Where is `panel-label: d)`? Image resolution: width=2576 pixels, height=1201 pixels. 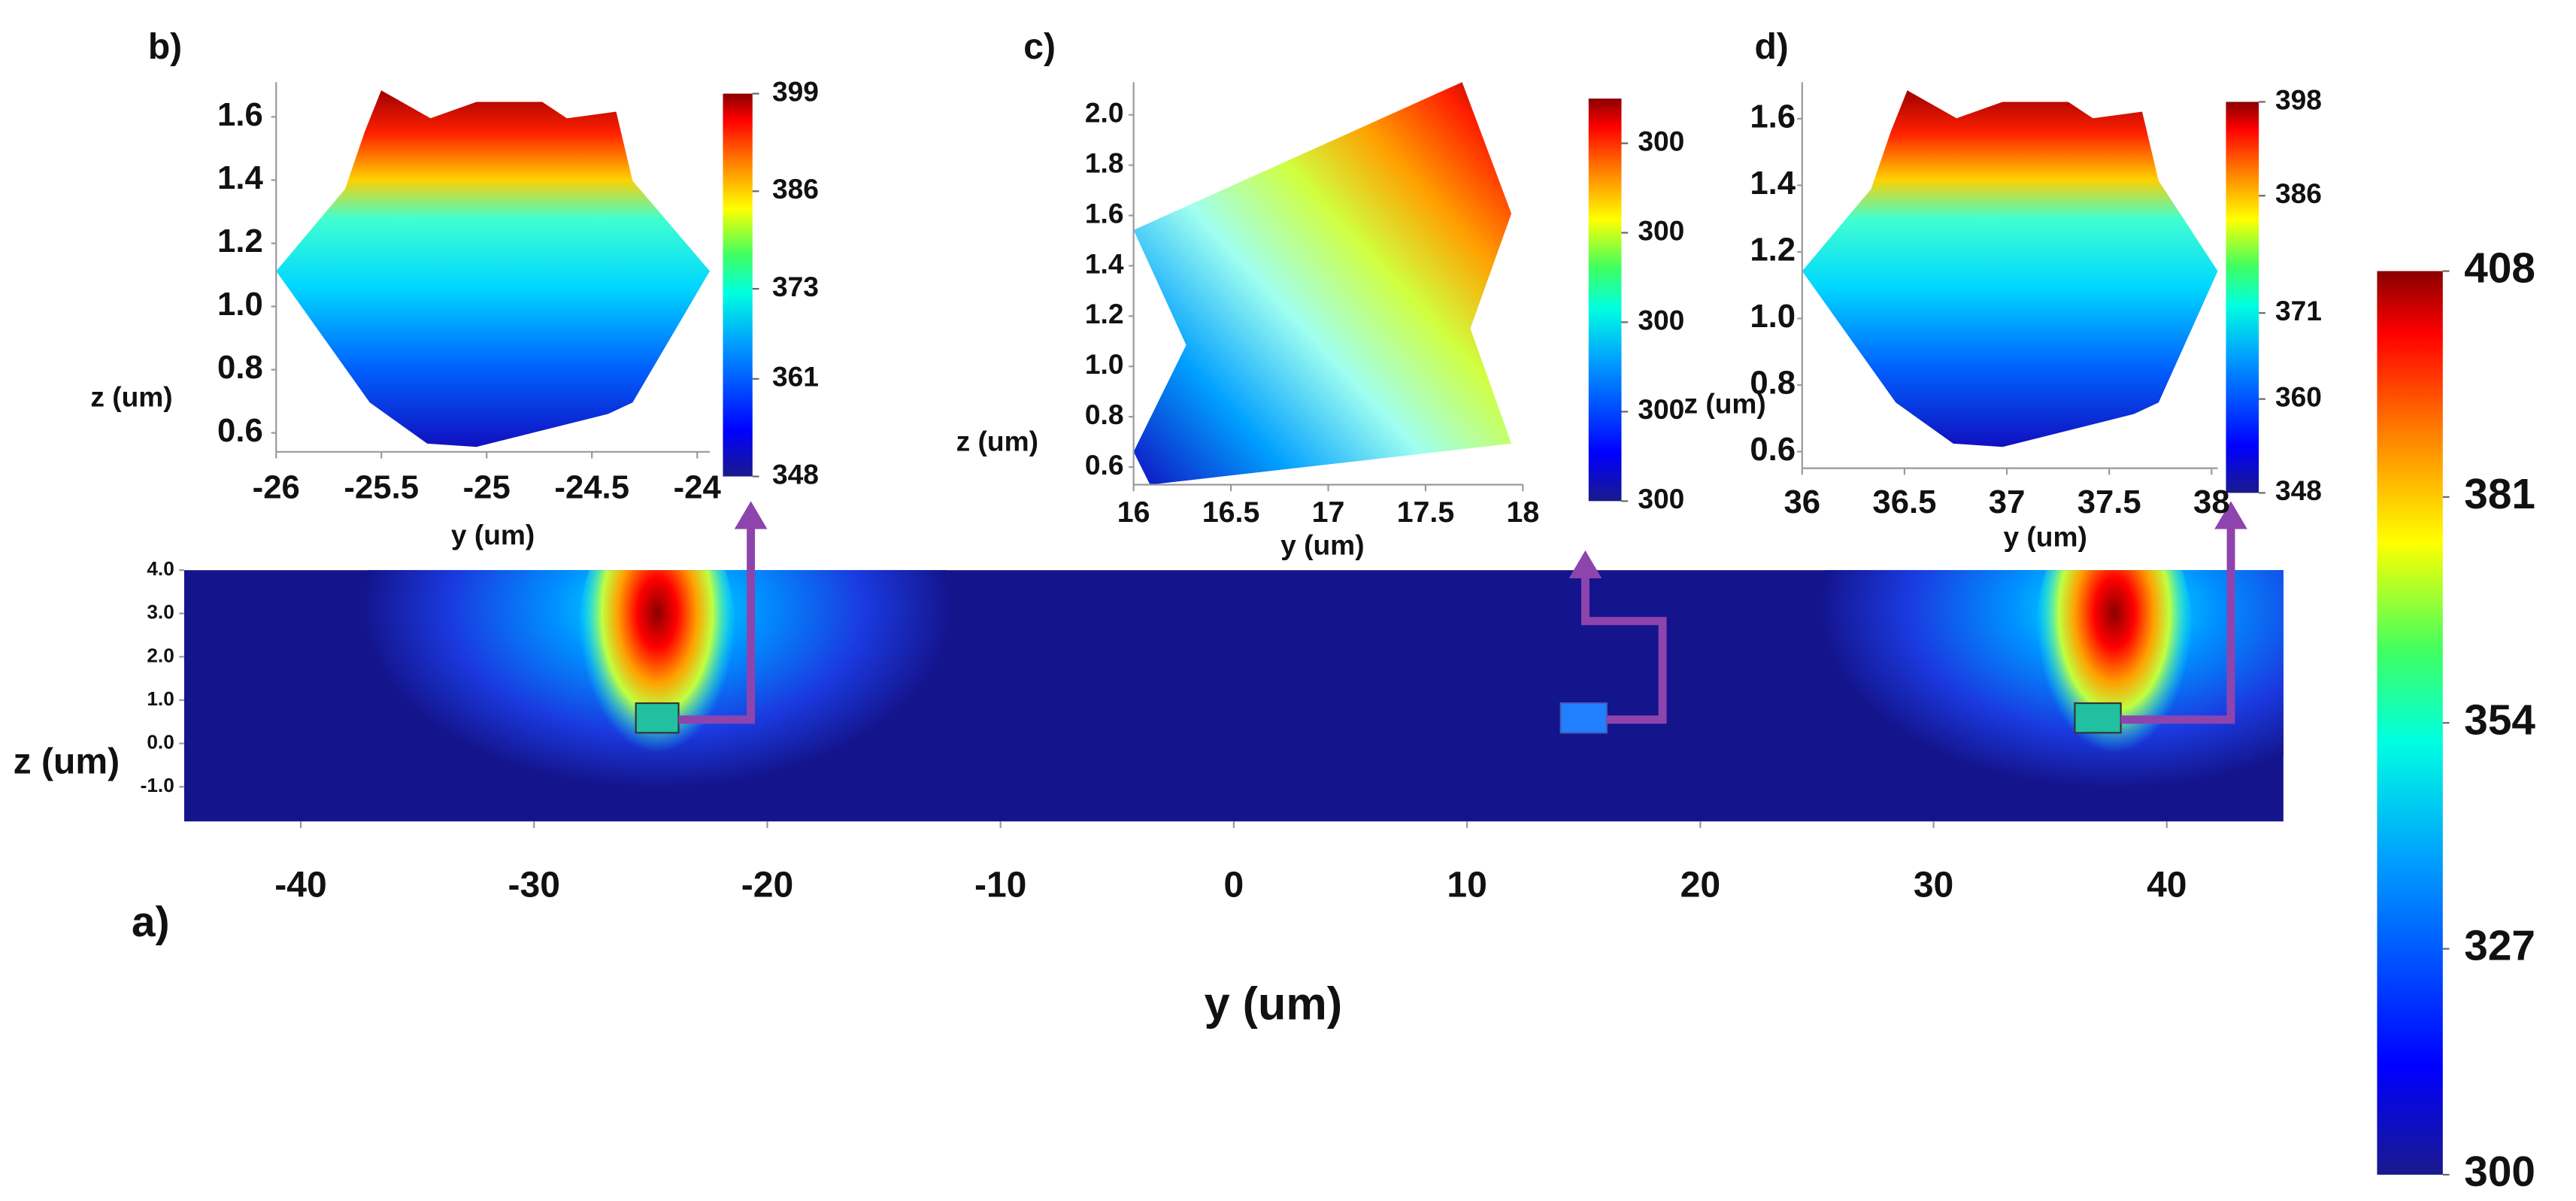 panel-label: d) is located at coordinates (1771, 46).